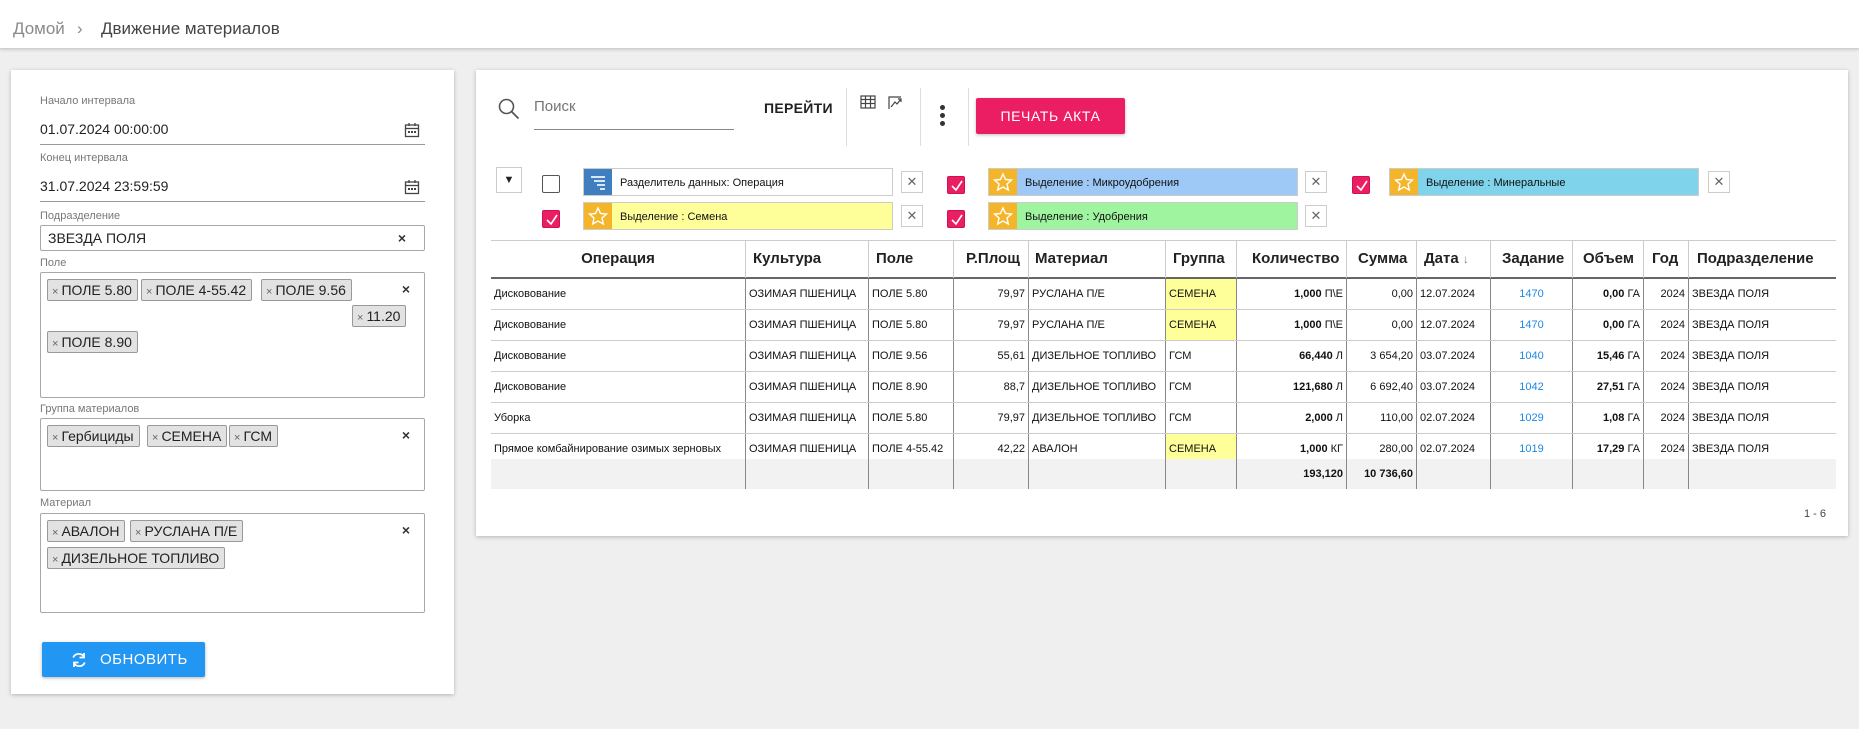 The width and height of the screenshot is (1859, 729). Describe the element at coordinates (136, 558) in the screenshot. I see `material-tag: × ДИЗЕЛЬНОЕ ТОПЛИВО` at that location.